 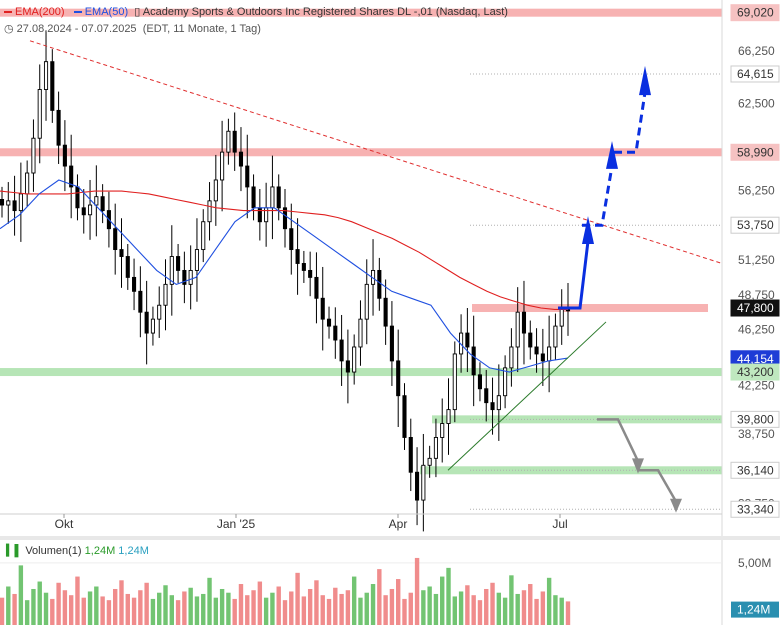 What do you see at coordinates (14, 551) in the screenshot?
I see `volume-bars-icon: ▍▌` at bounding box center [14, 551].